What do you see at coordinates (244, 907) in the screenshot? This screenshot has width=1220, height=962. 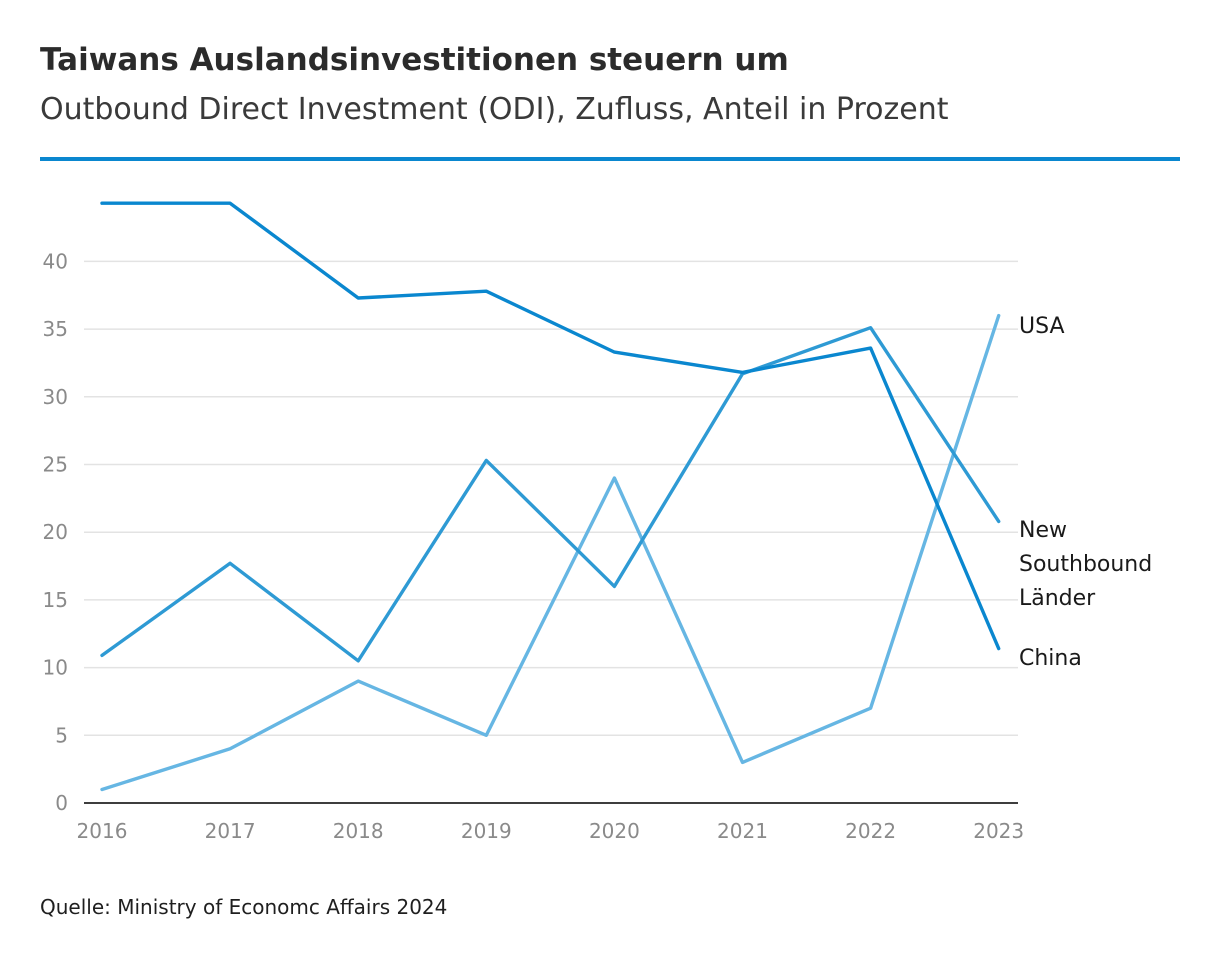 I see `source-note: Quelle: Ministry of Economc Affairs 2024` at bounding box center [244, 907].